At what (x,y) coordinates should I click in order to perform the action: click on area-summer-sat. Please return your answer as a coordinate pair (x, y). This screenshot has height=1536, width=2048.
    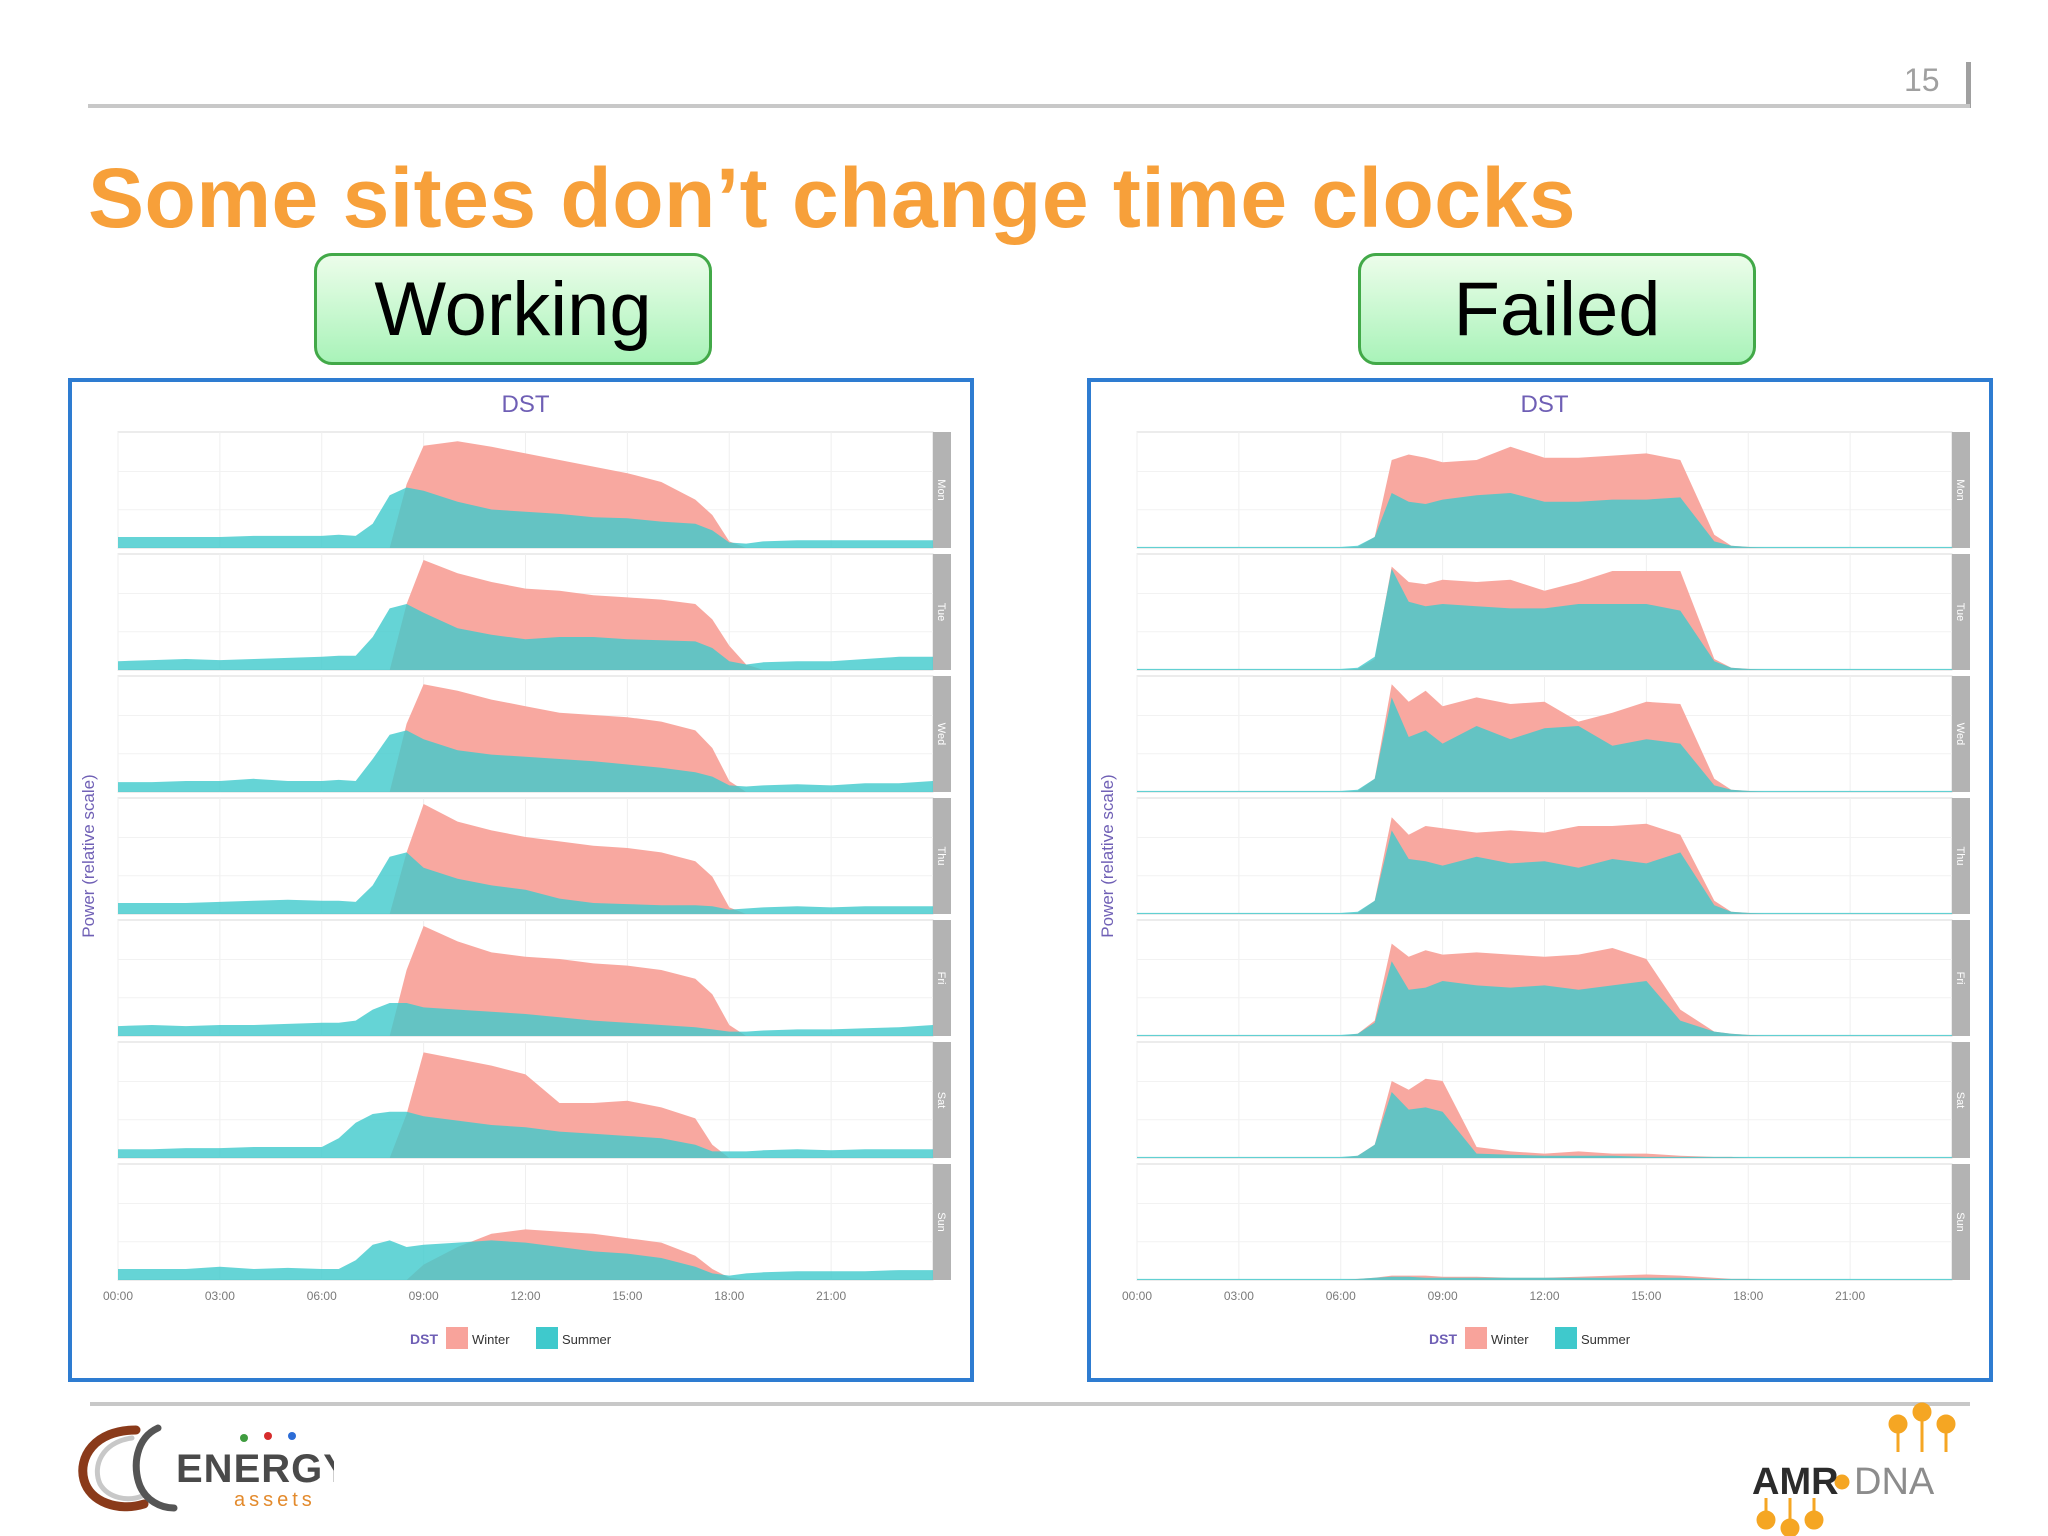
    Looking at the image, I should click on (525, 1134).